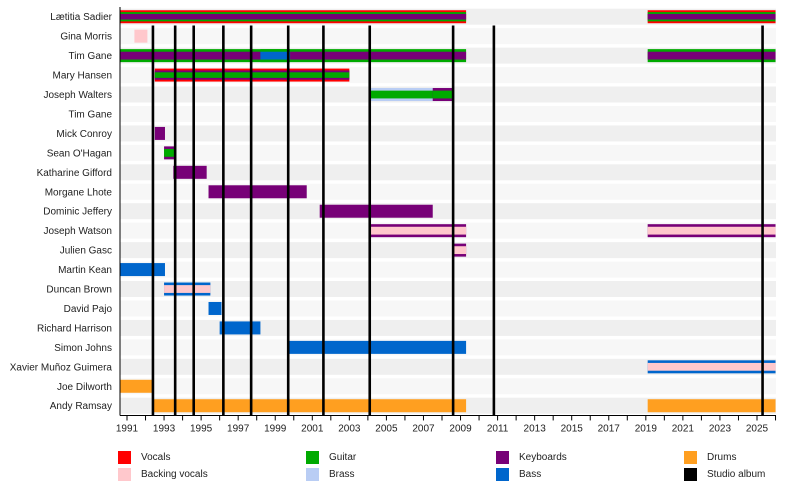 The height and width of the screenshot is (489, 790). I want to click on x-tick-label: 2011, so click(498, 428).